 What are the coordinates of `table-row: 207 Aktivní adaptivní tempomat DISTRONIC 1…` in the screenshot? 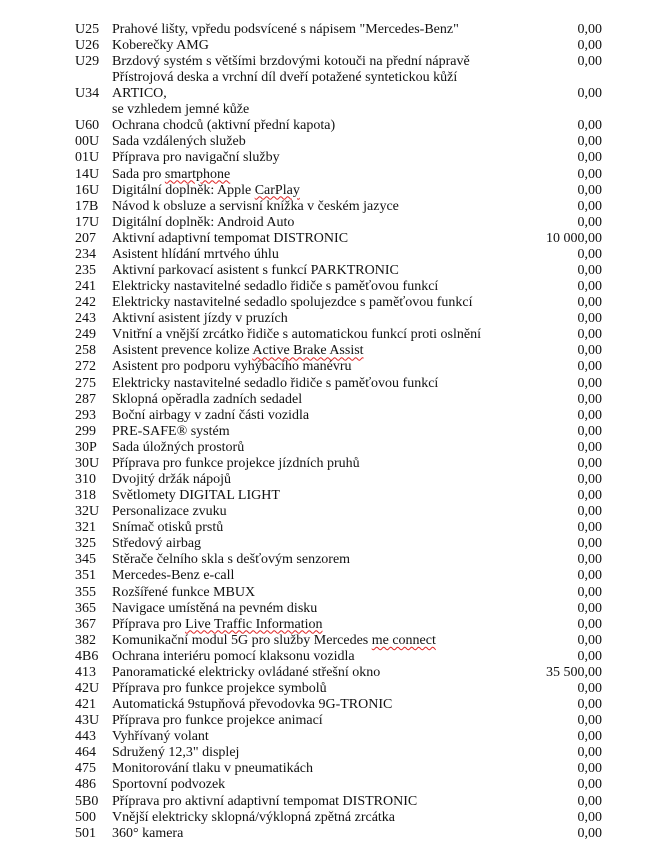 It's located at (338, 239).